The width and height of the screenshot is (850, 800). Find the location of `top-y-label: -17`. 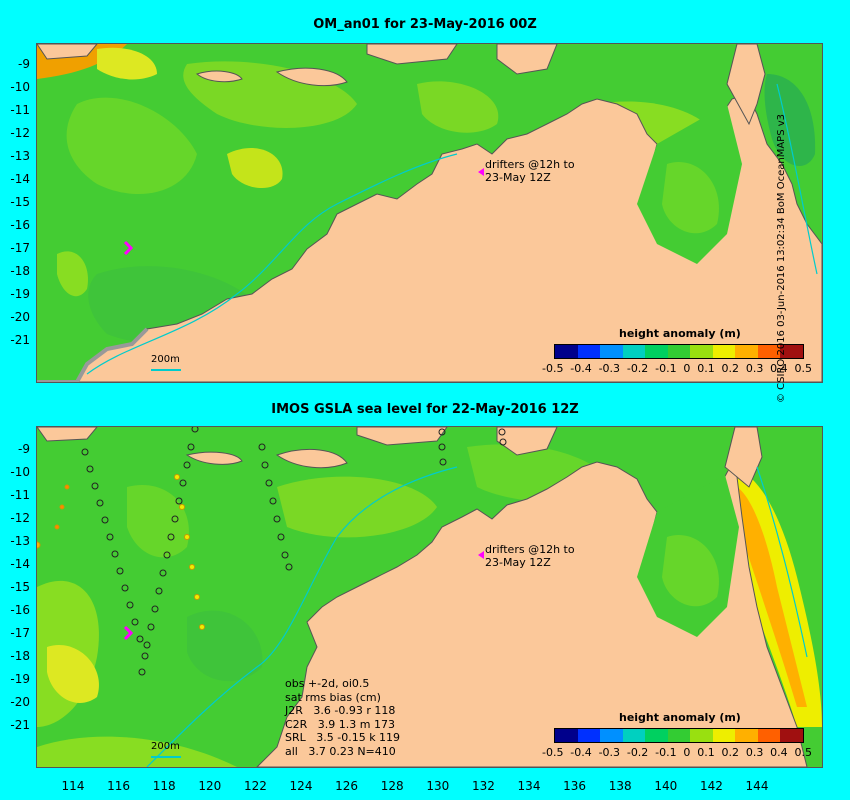

top-y-label: -17 is located at coordinates (20, 248).